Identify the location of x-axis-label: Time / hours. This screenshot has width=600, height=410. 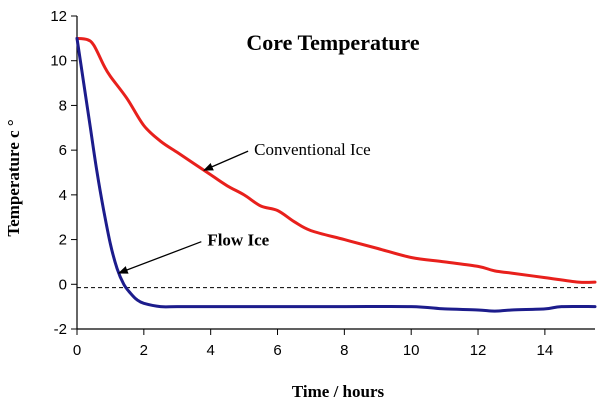
(338, 391).